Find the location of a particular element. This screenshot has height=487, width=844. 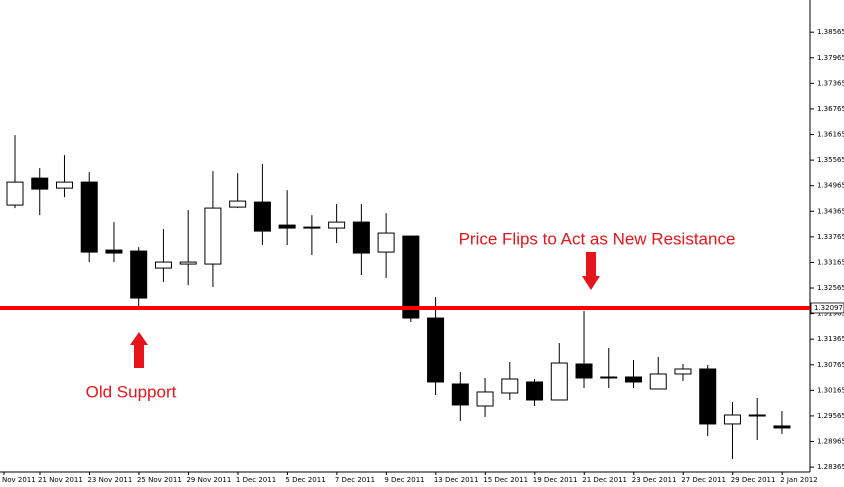

y-tick-label: 1.37365 is located at coordinates (830, 83).